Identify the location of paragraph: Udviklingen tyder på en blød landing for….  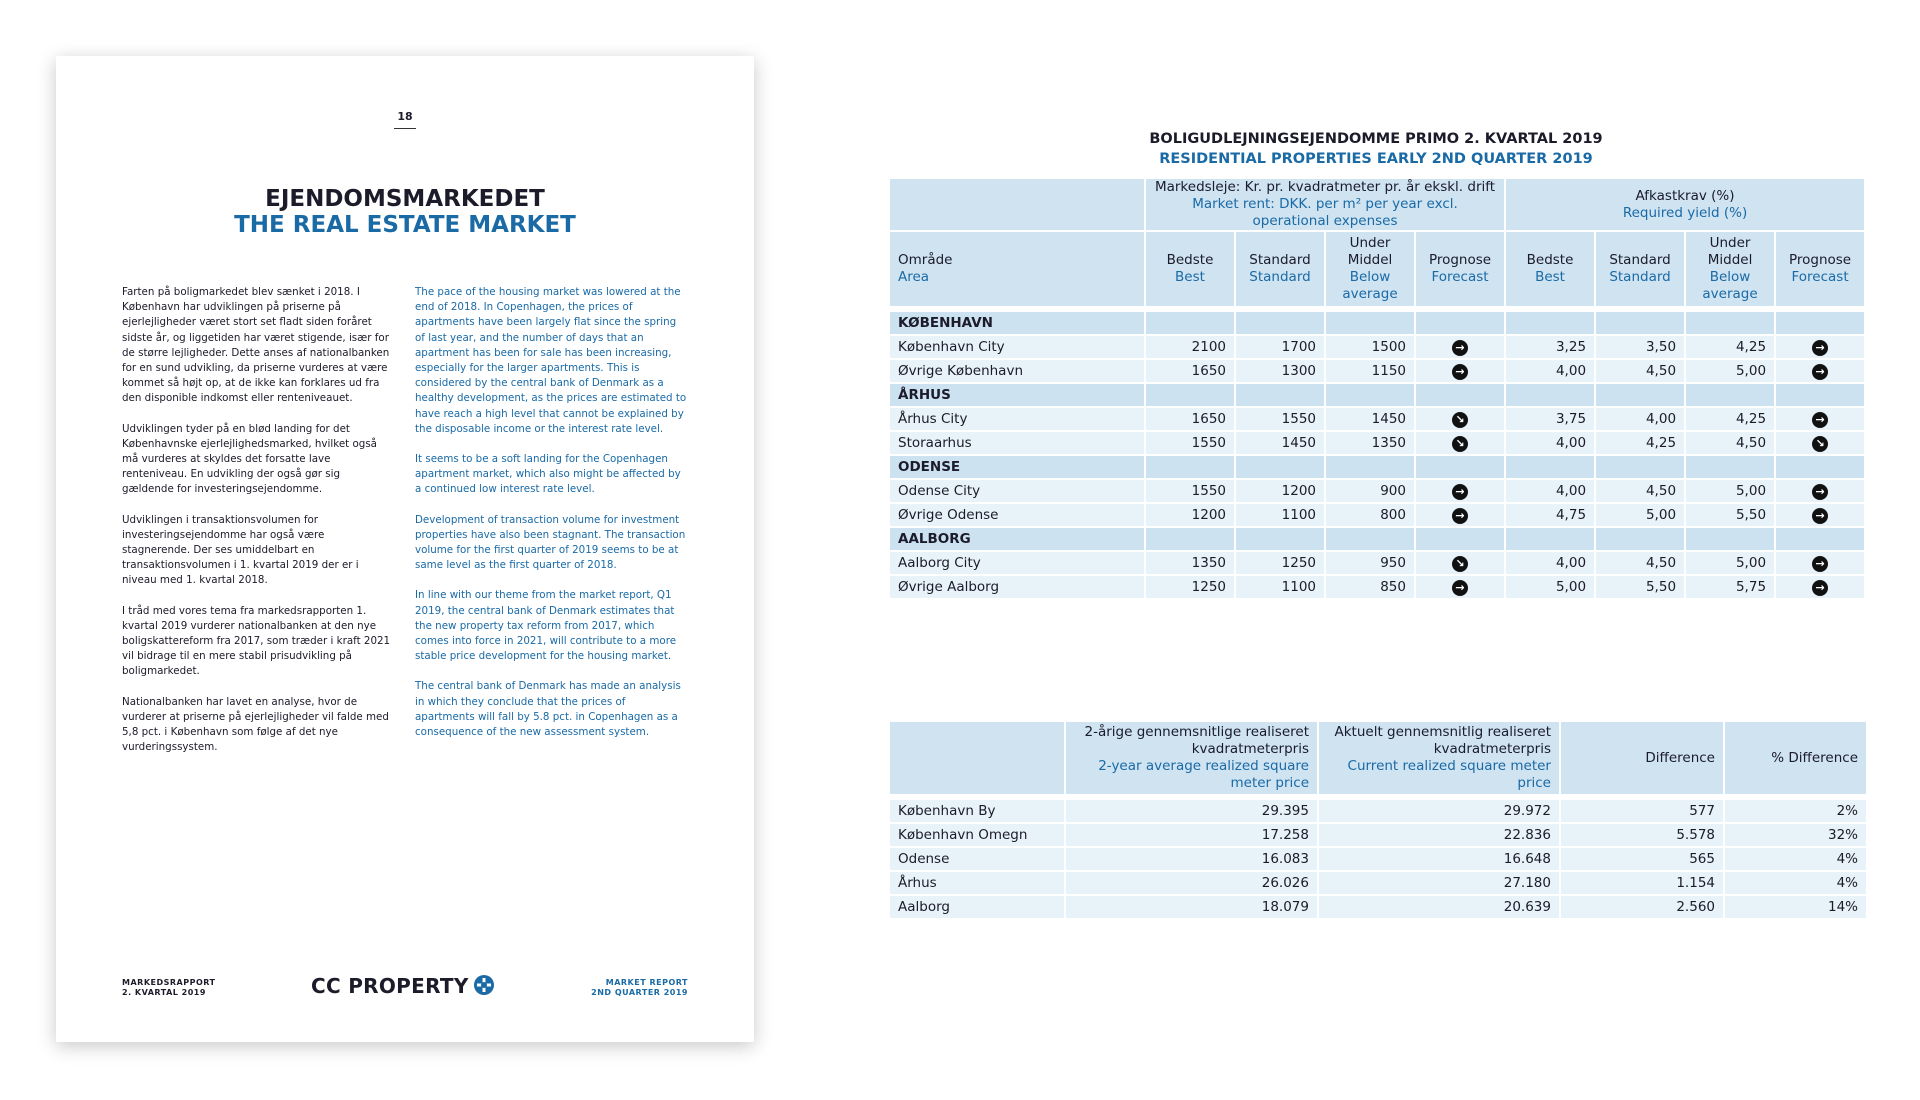
(249, 459).